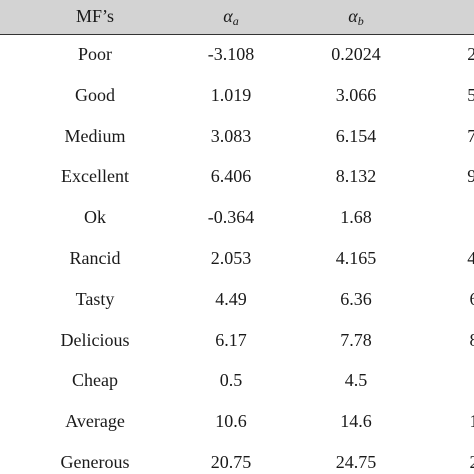 Image resolution: width=474 pixels, height=474 pixels. I want to click on cell-alpha-a: 6.17, so click(231, 340).